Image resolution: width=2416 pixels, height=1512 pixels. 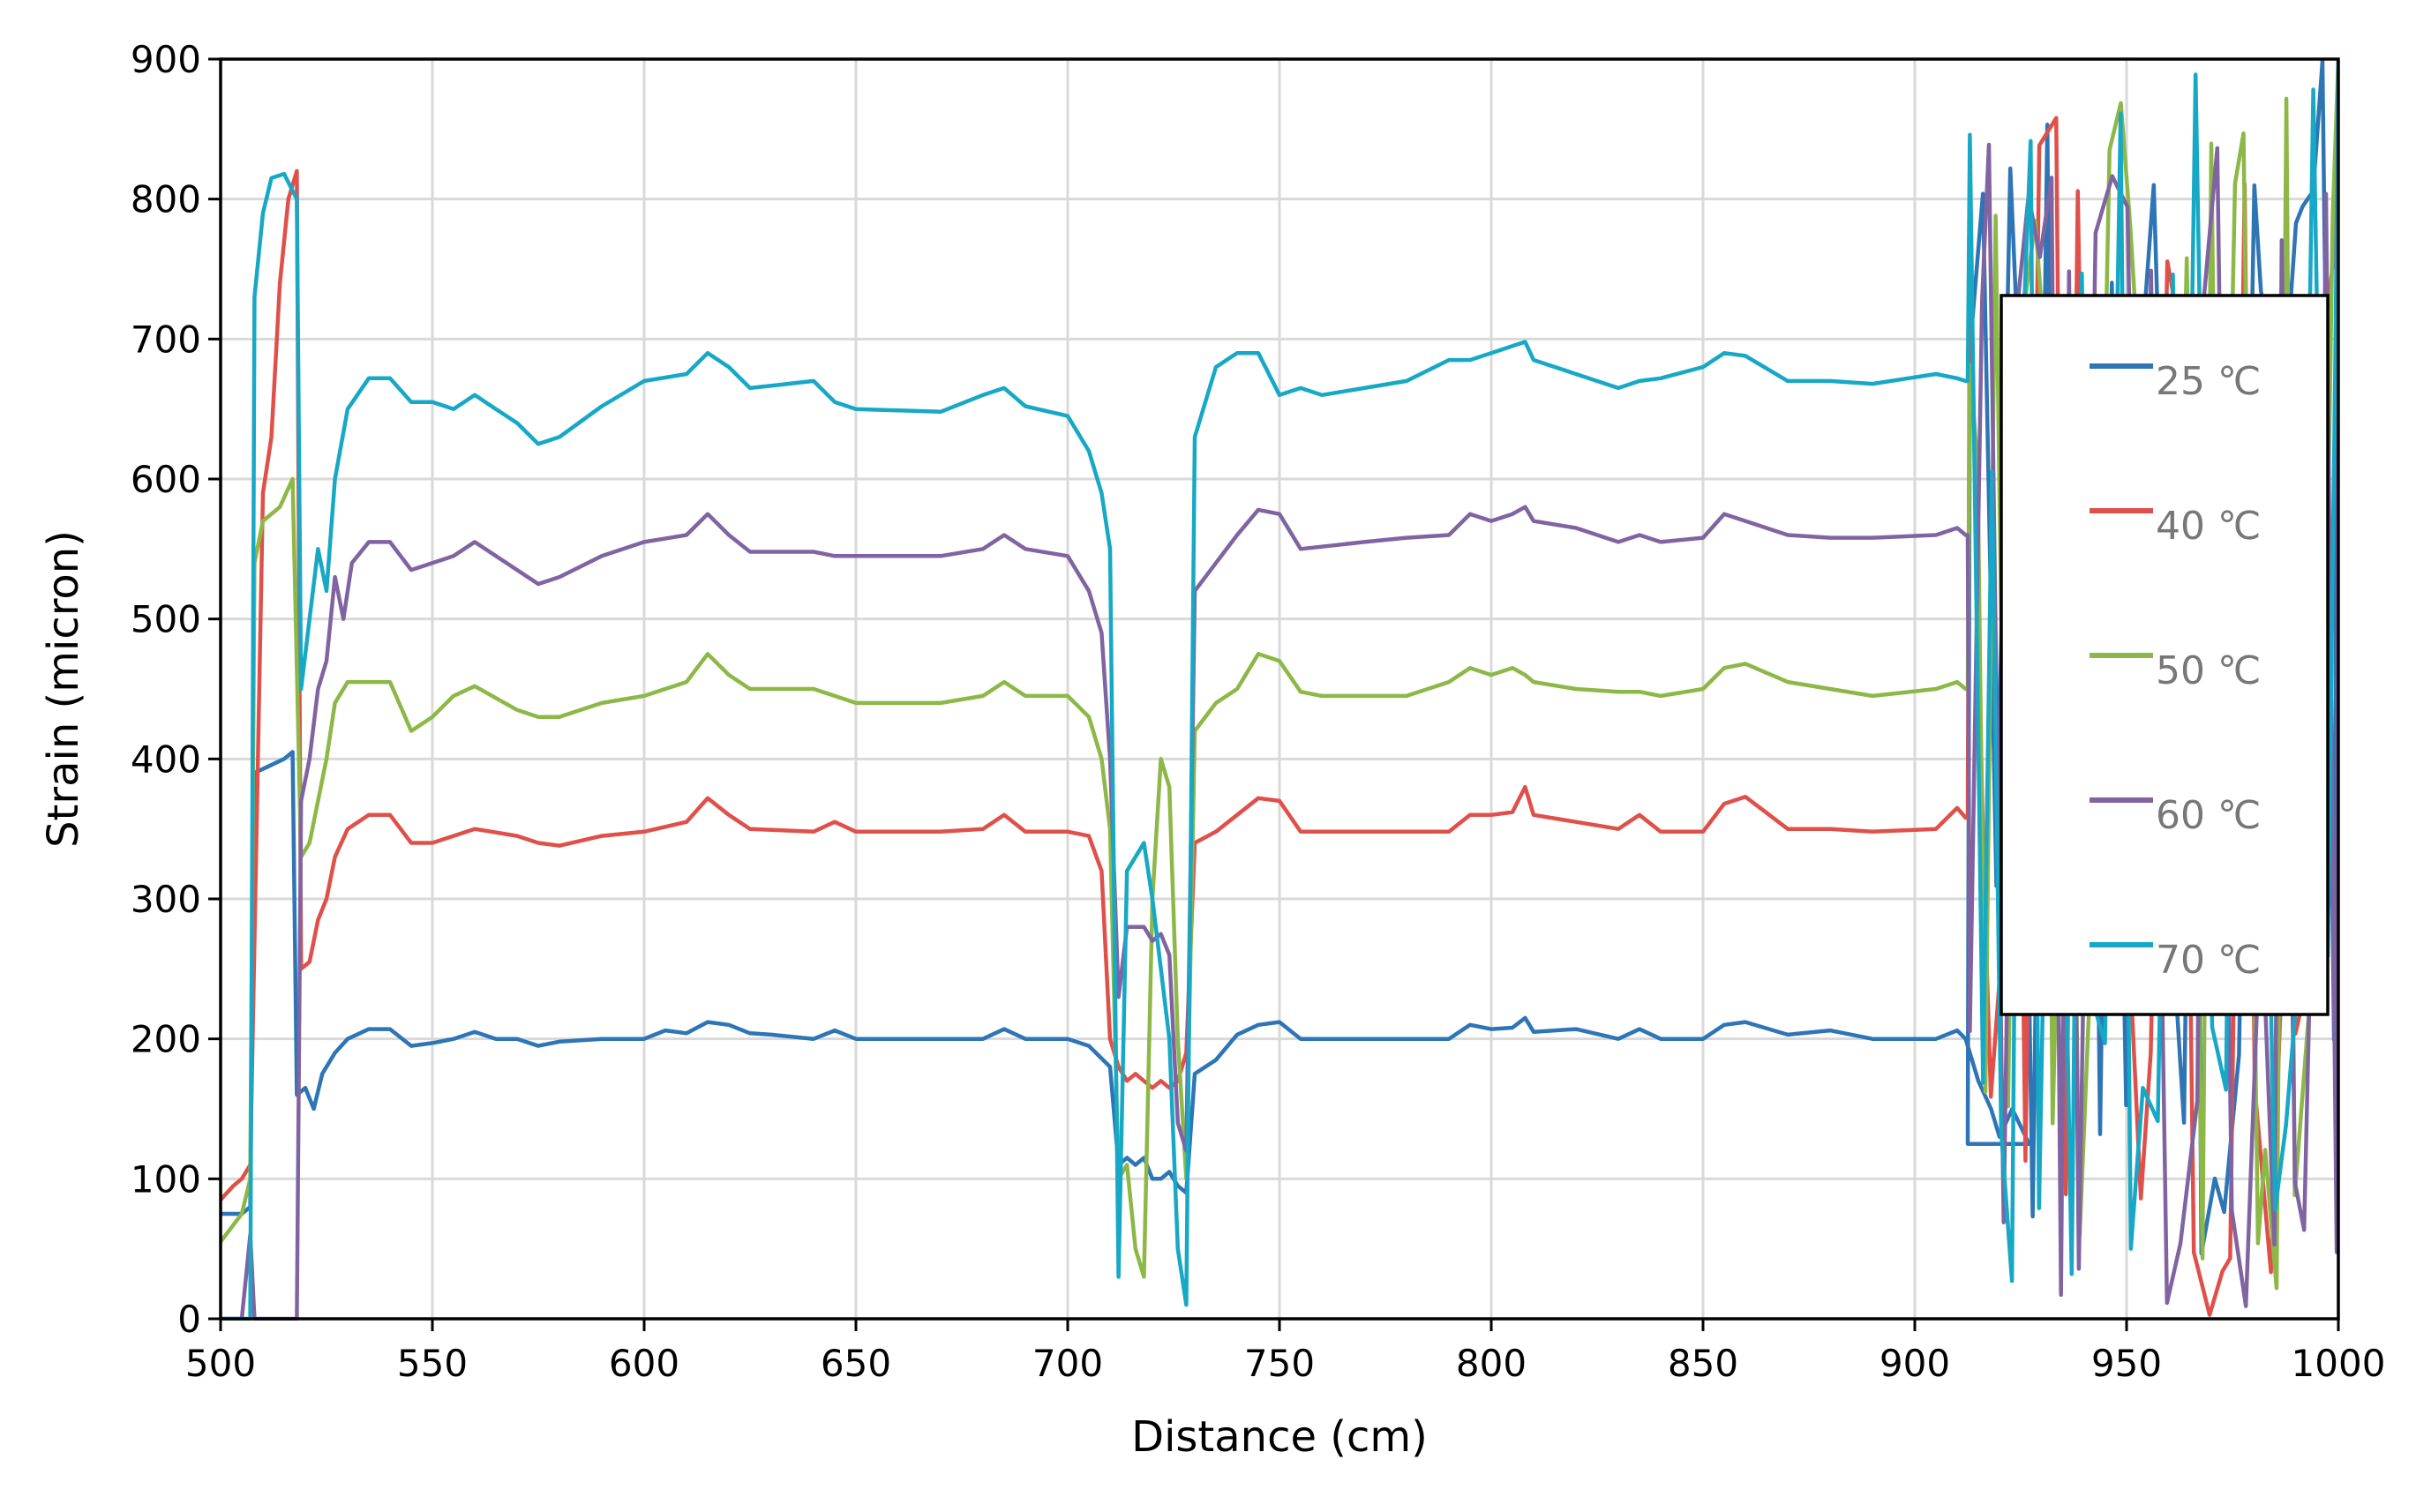 I want to click on x-tick-label: 950, so click(x=2126, y=1363).